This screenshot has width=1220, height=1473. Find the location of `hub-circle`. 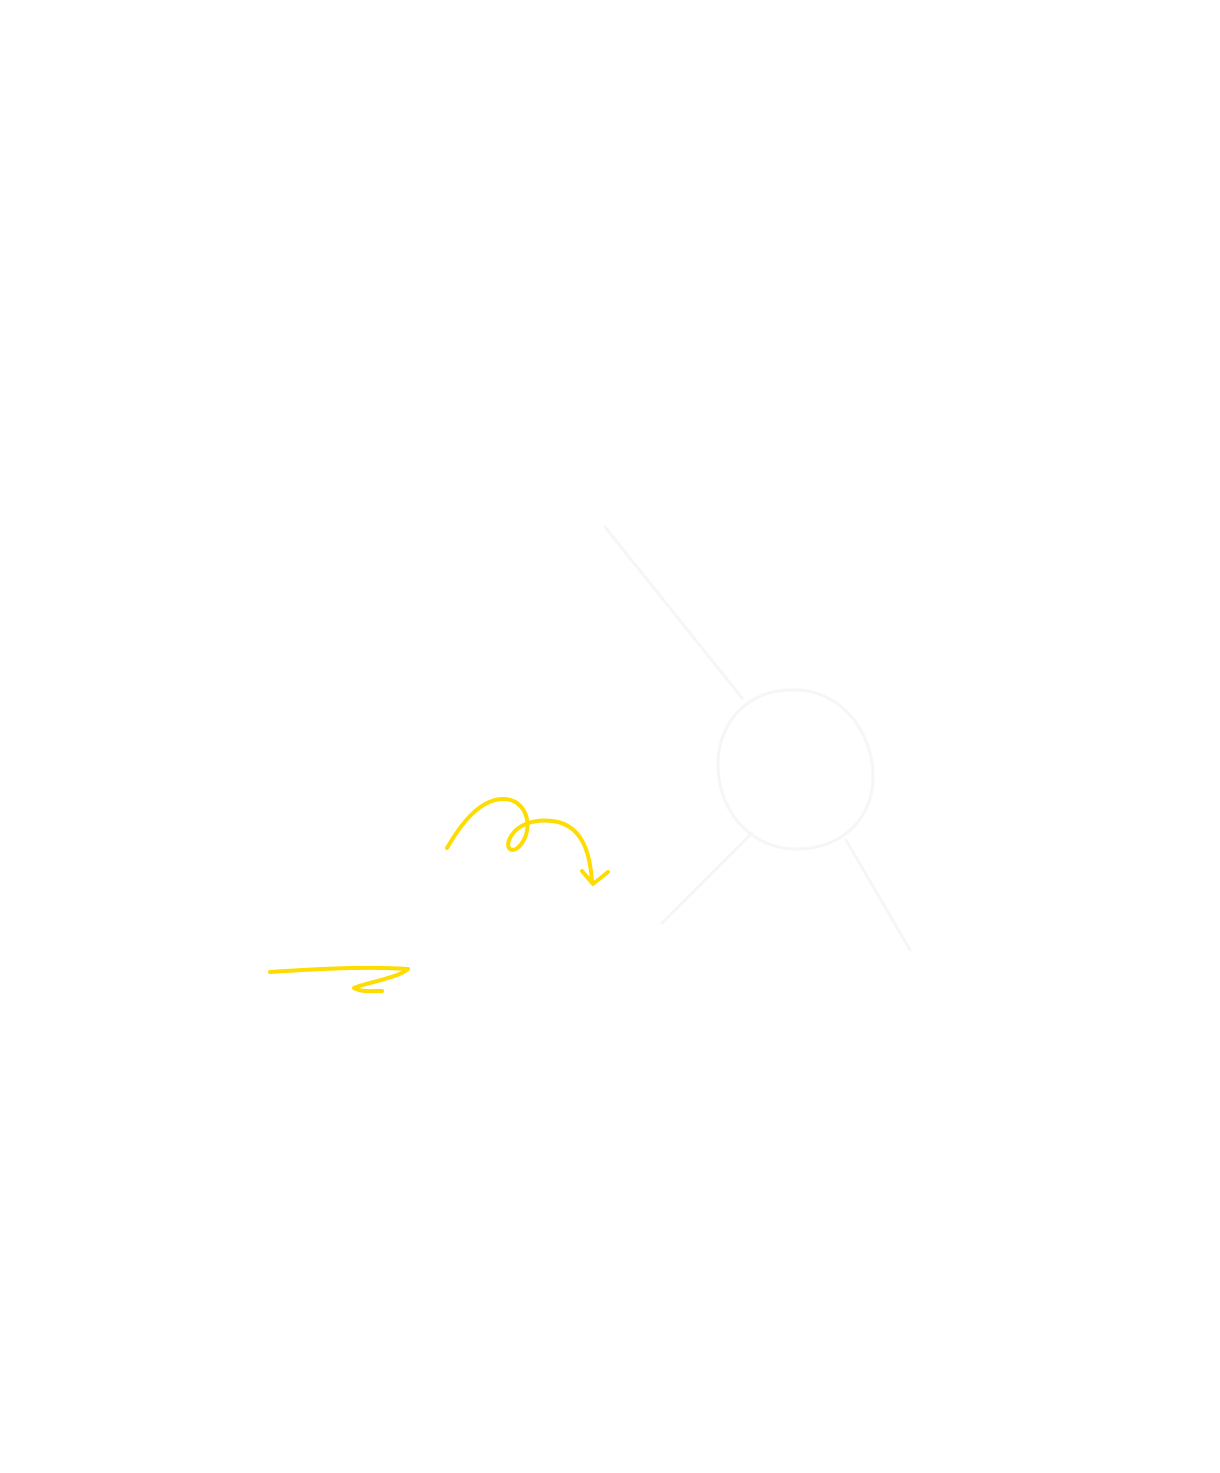

hub-circle is located at coordinates (795, 769).